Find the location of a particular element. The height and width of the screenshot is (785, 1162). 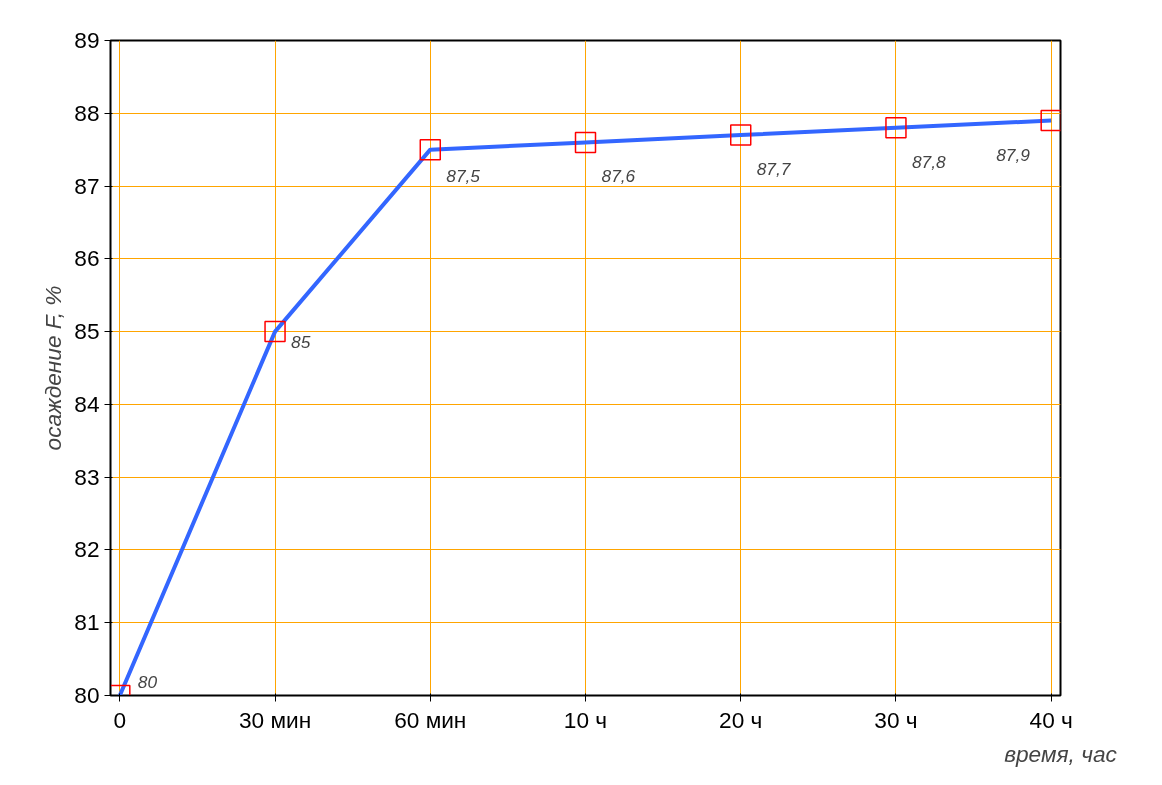

y-tick-label: 86 is located at coordinates (87, 258).